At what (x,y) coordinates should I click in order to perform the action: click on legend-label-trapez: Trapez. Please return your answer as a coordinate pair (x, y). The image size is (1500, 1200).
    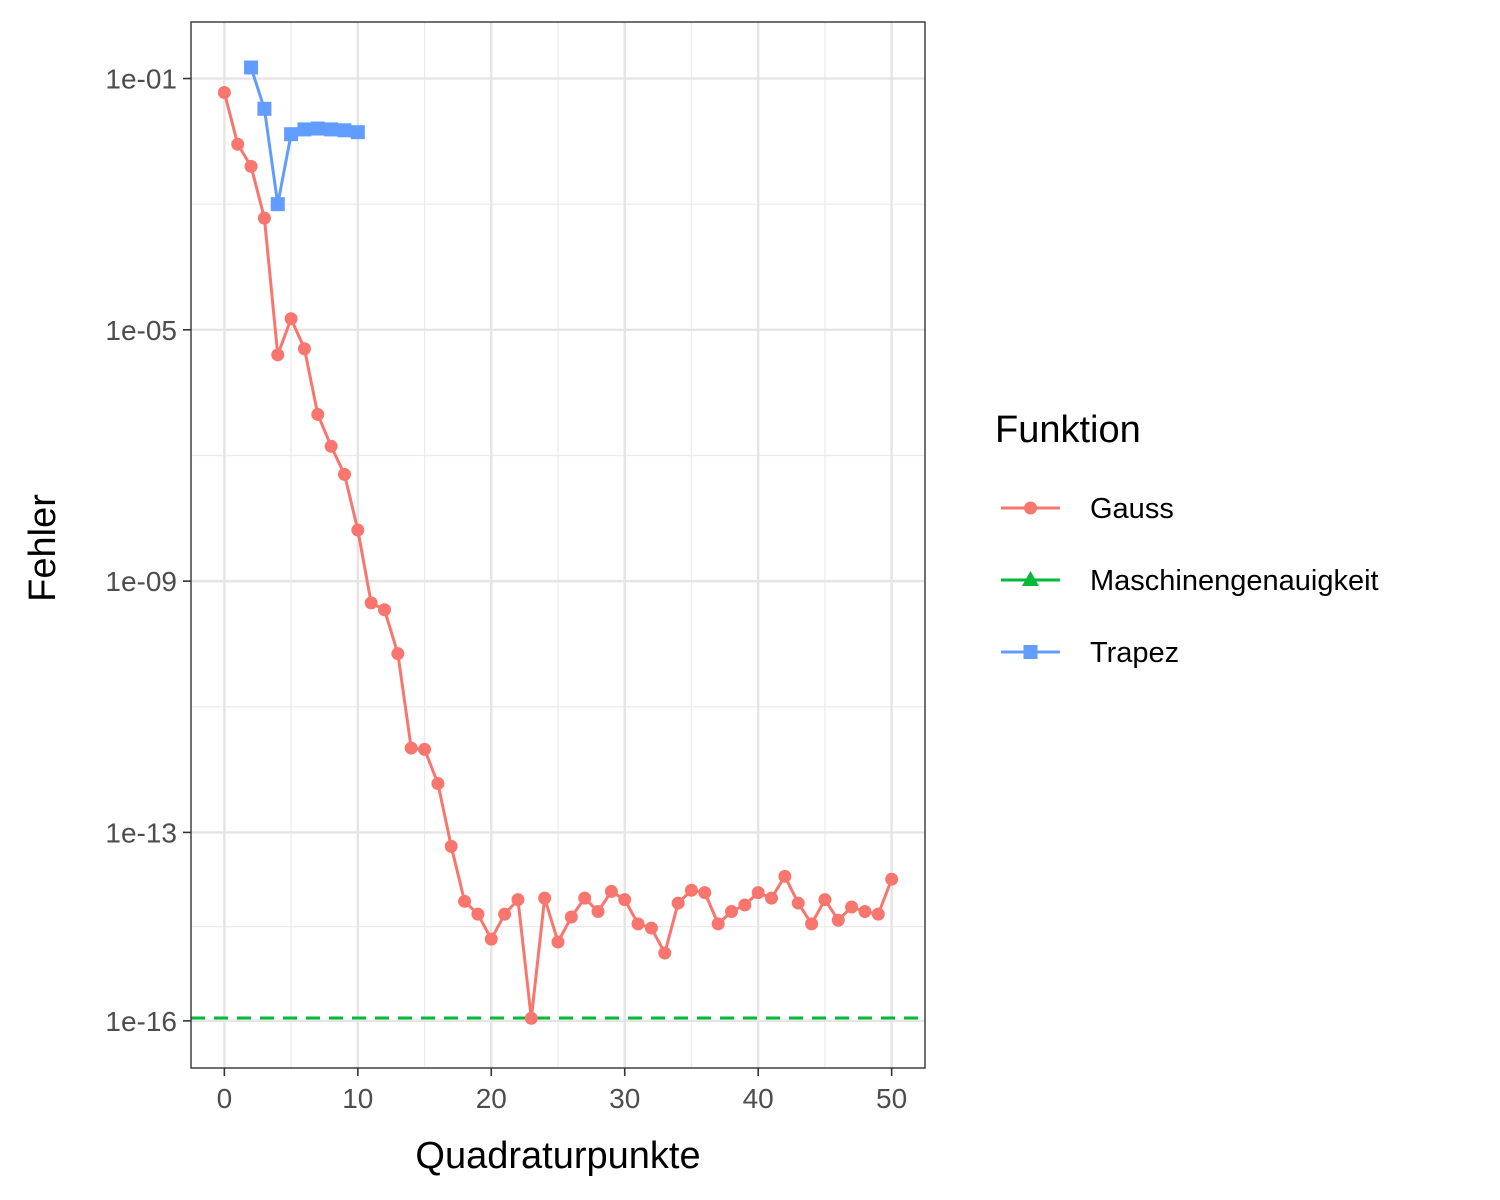
    Looking at the image, I should click on (1134, 653).